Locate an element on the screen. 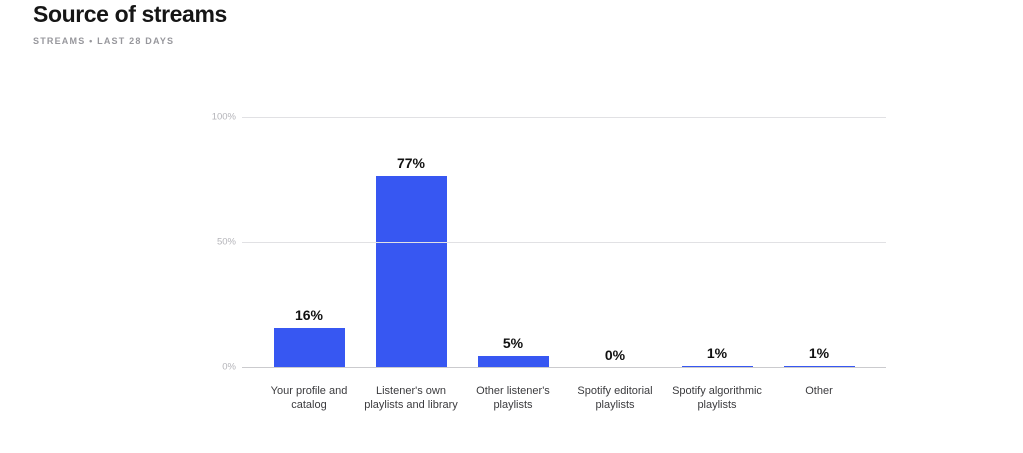  bar-column: 16% is located at coordinates (309, 243).